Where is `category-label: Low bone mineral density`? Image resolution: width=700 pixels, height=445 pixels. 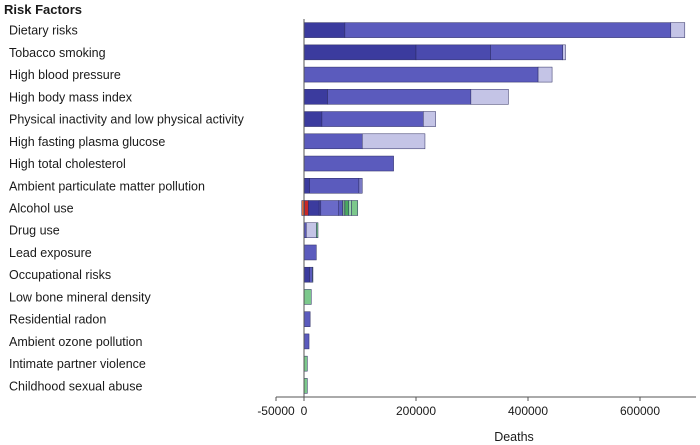
category-label: Low bone mineral density is located at coordinates (80, 297).